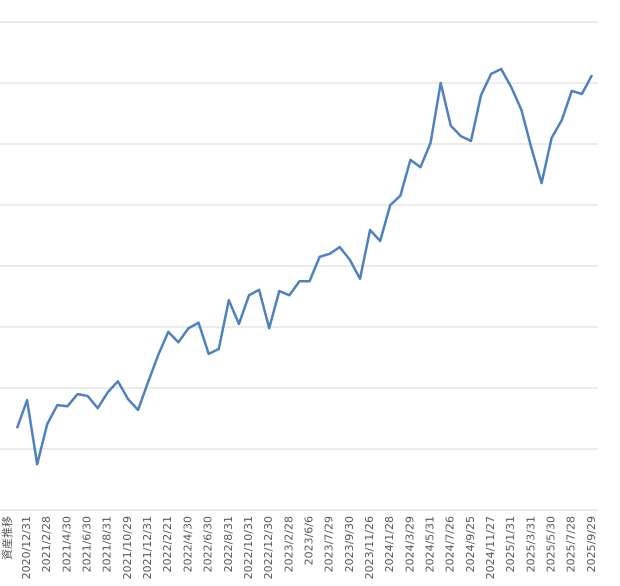 This screenshot has width=620, height=586. I want to click on x-tick-label: 2025/7/28, so click(571, 544).